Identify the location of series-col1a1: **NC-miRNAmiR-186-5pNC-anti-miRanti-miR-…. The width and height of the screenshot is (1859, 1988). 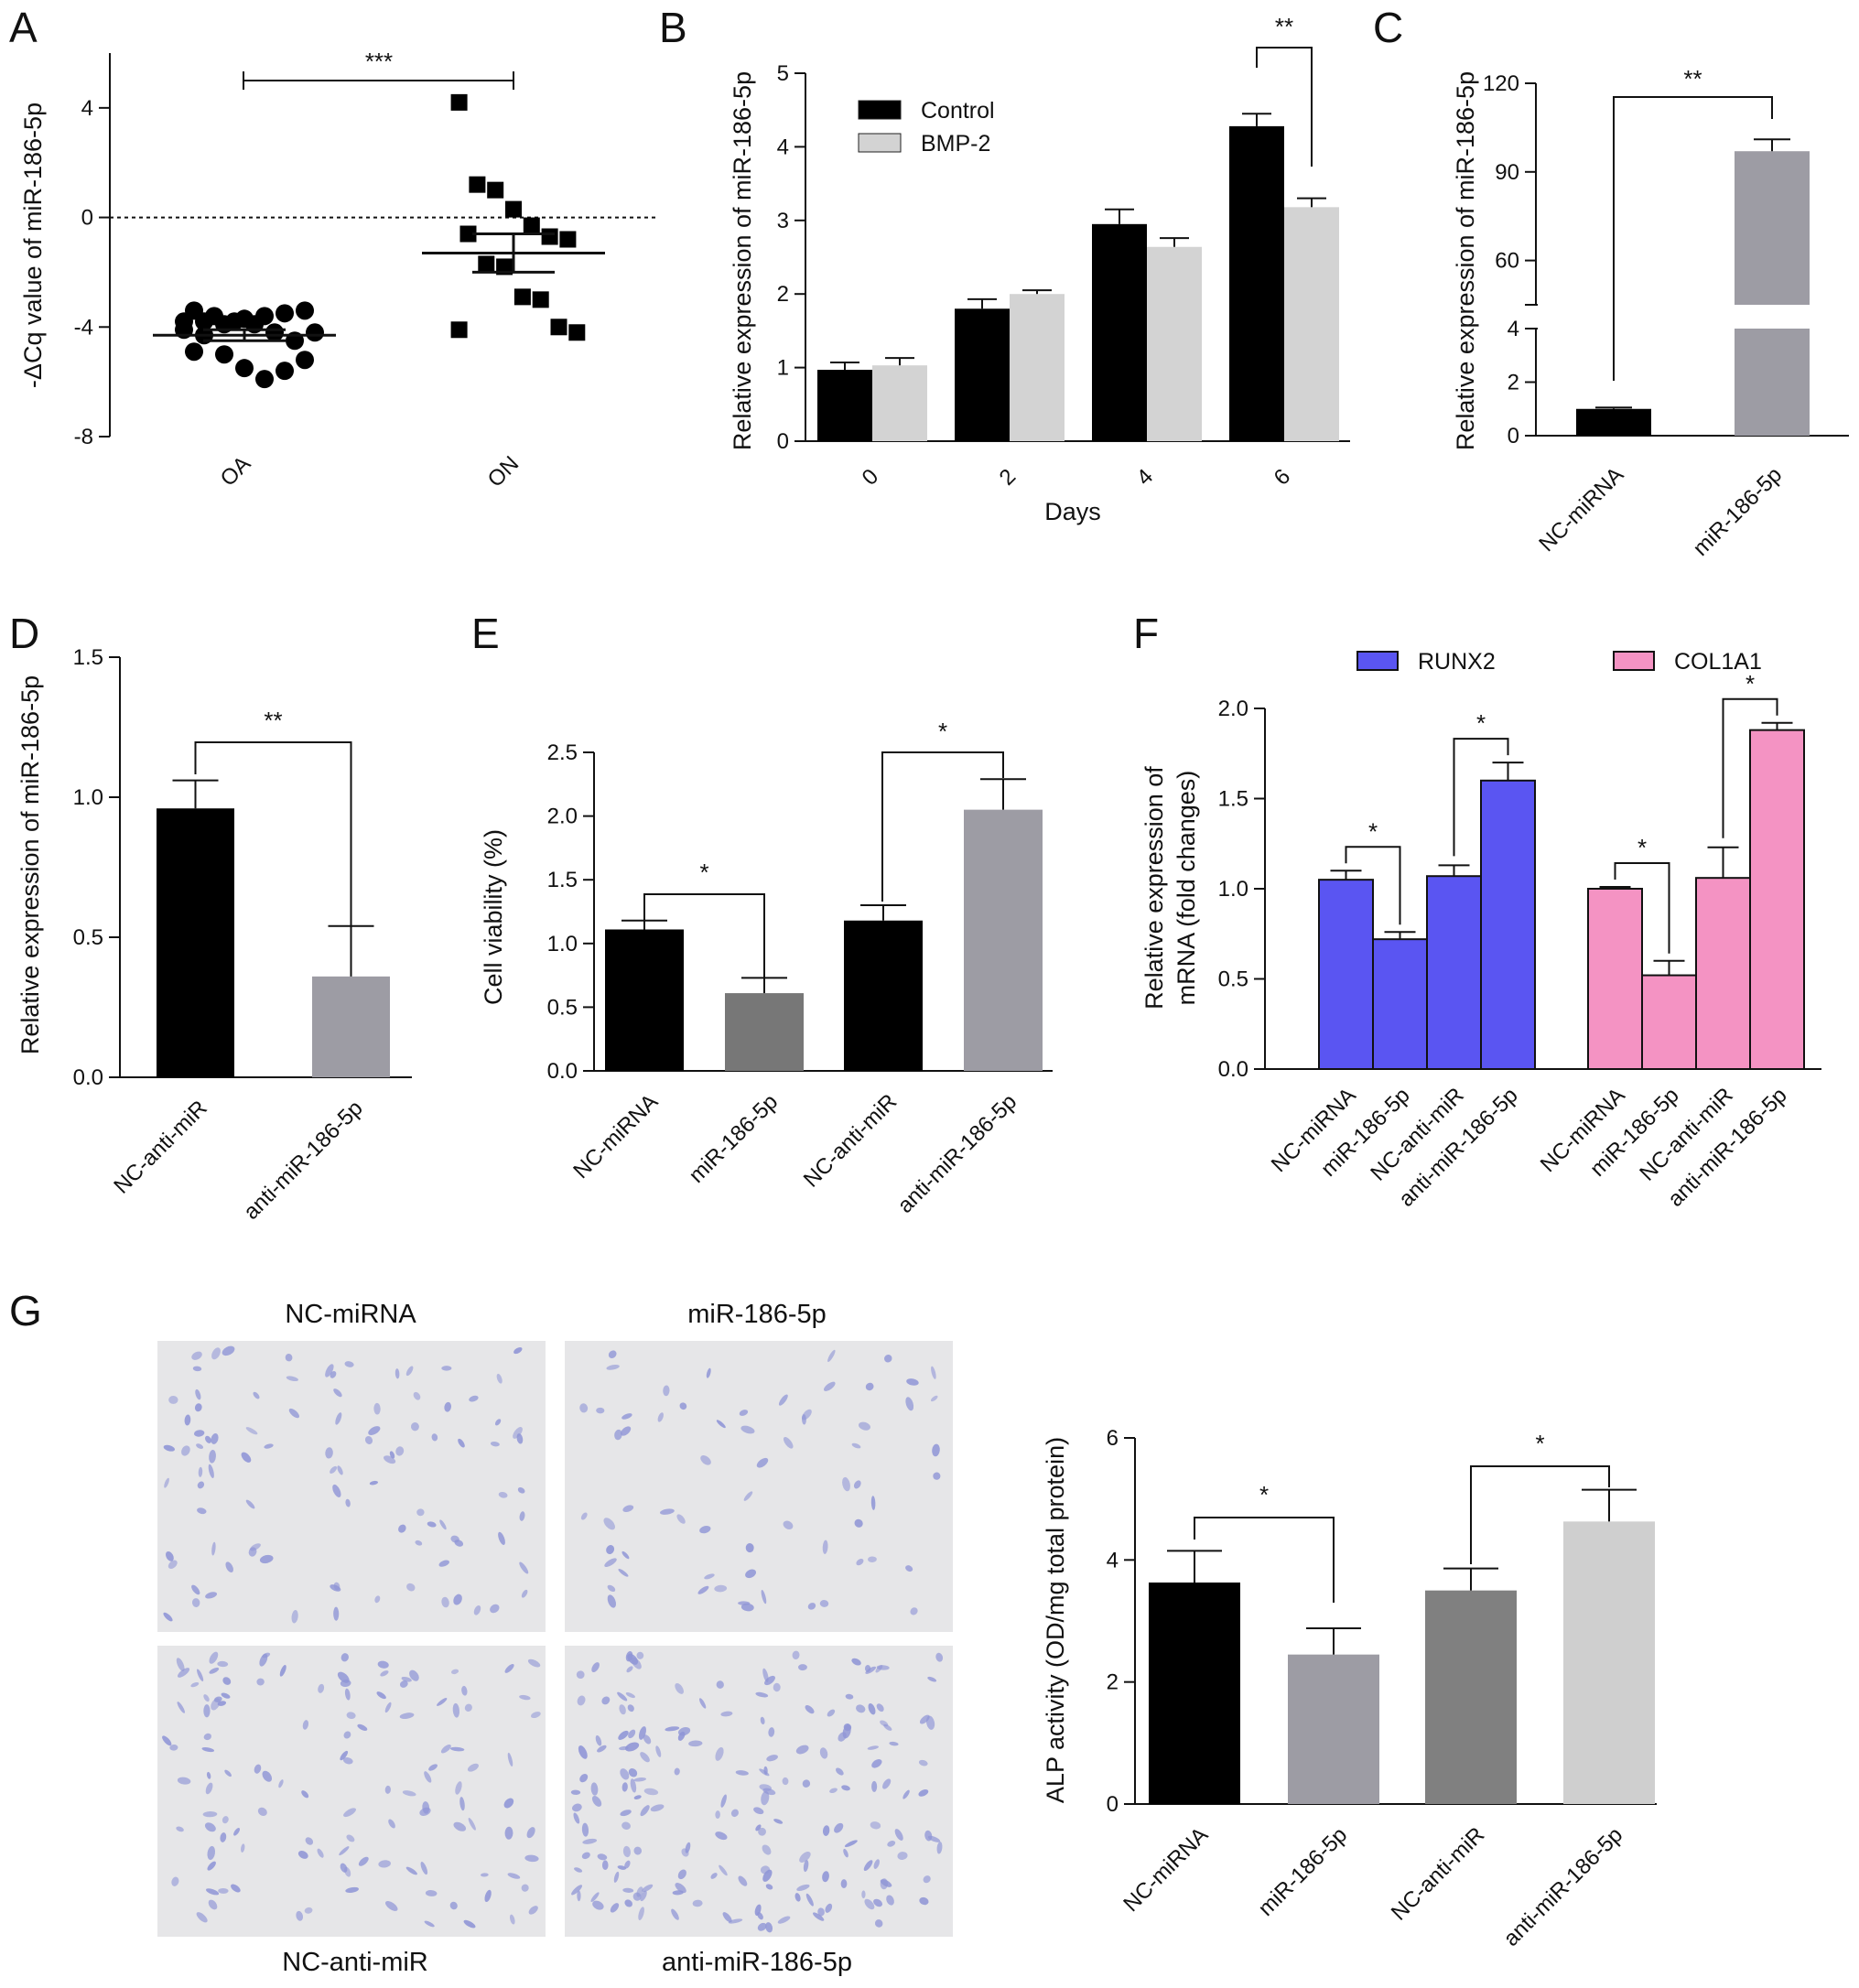
(1670, 941).